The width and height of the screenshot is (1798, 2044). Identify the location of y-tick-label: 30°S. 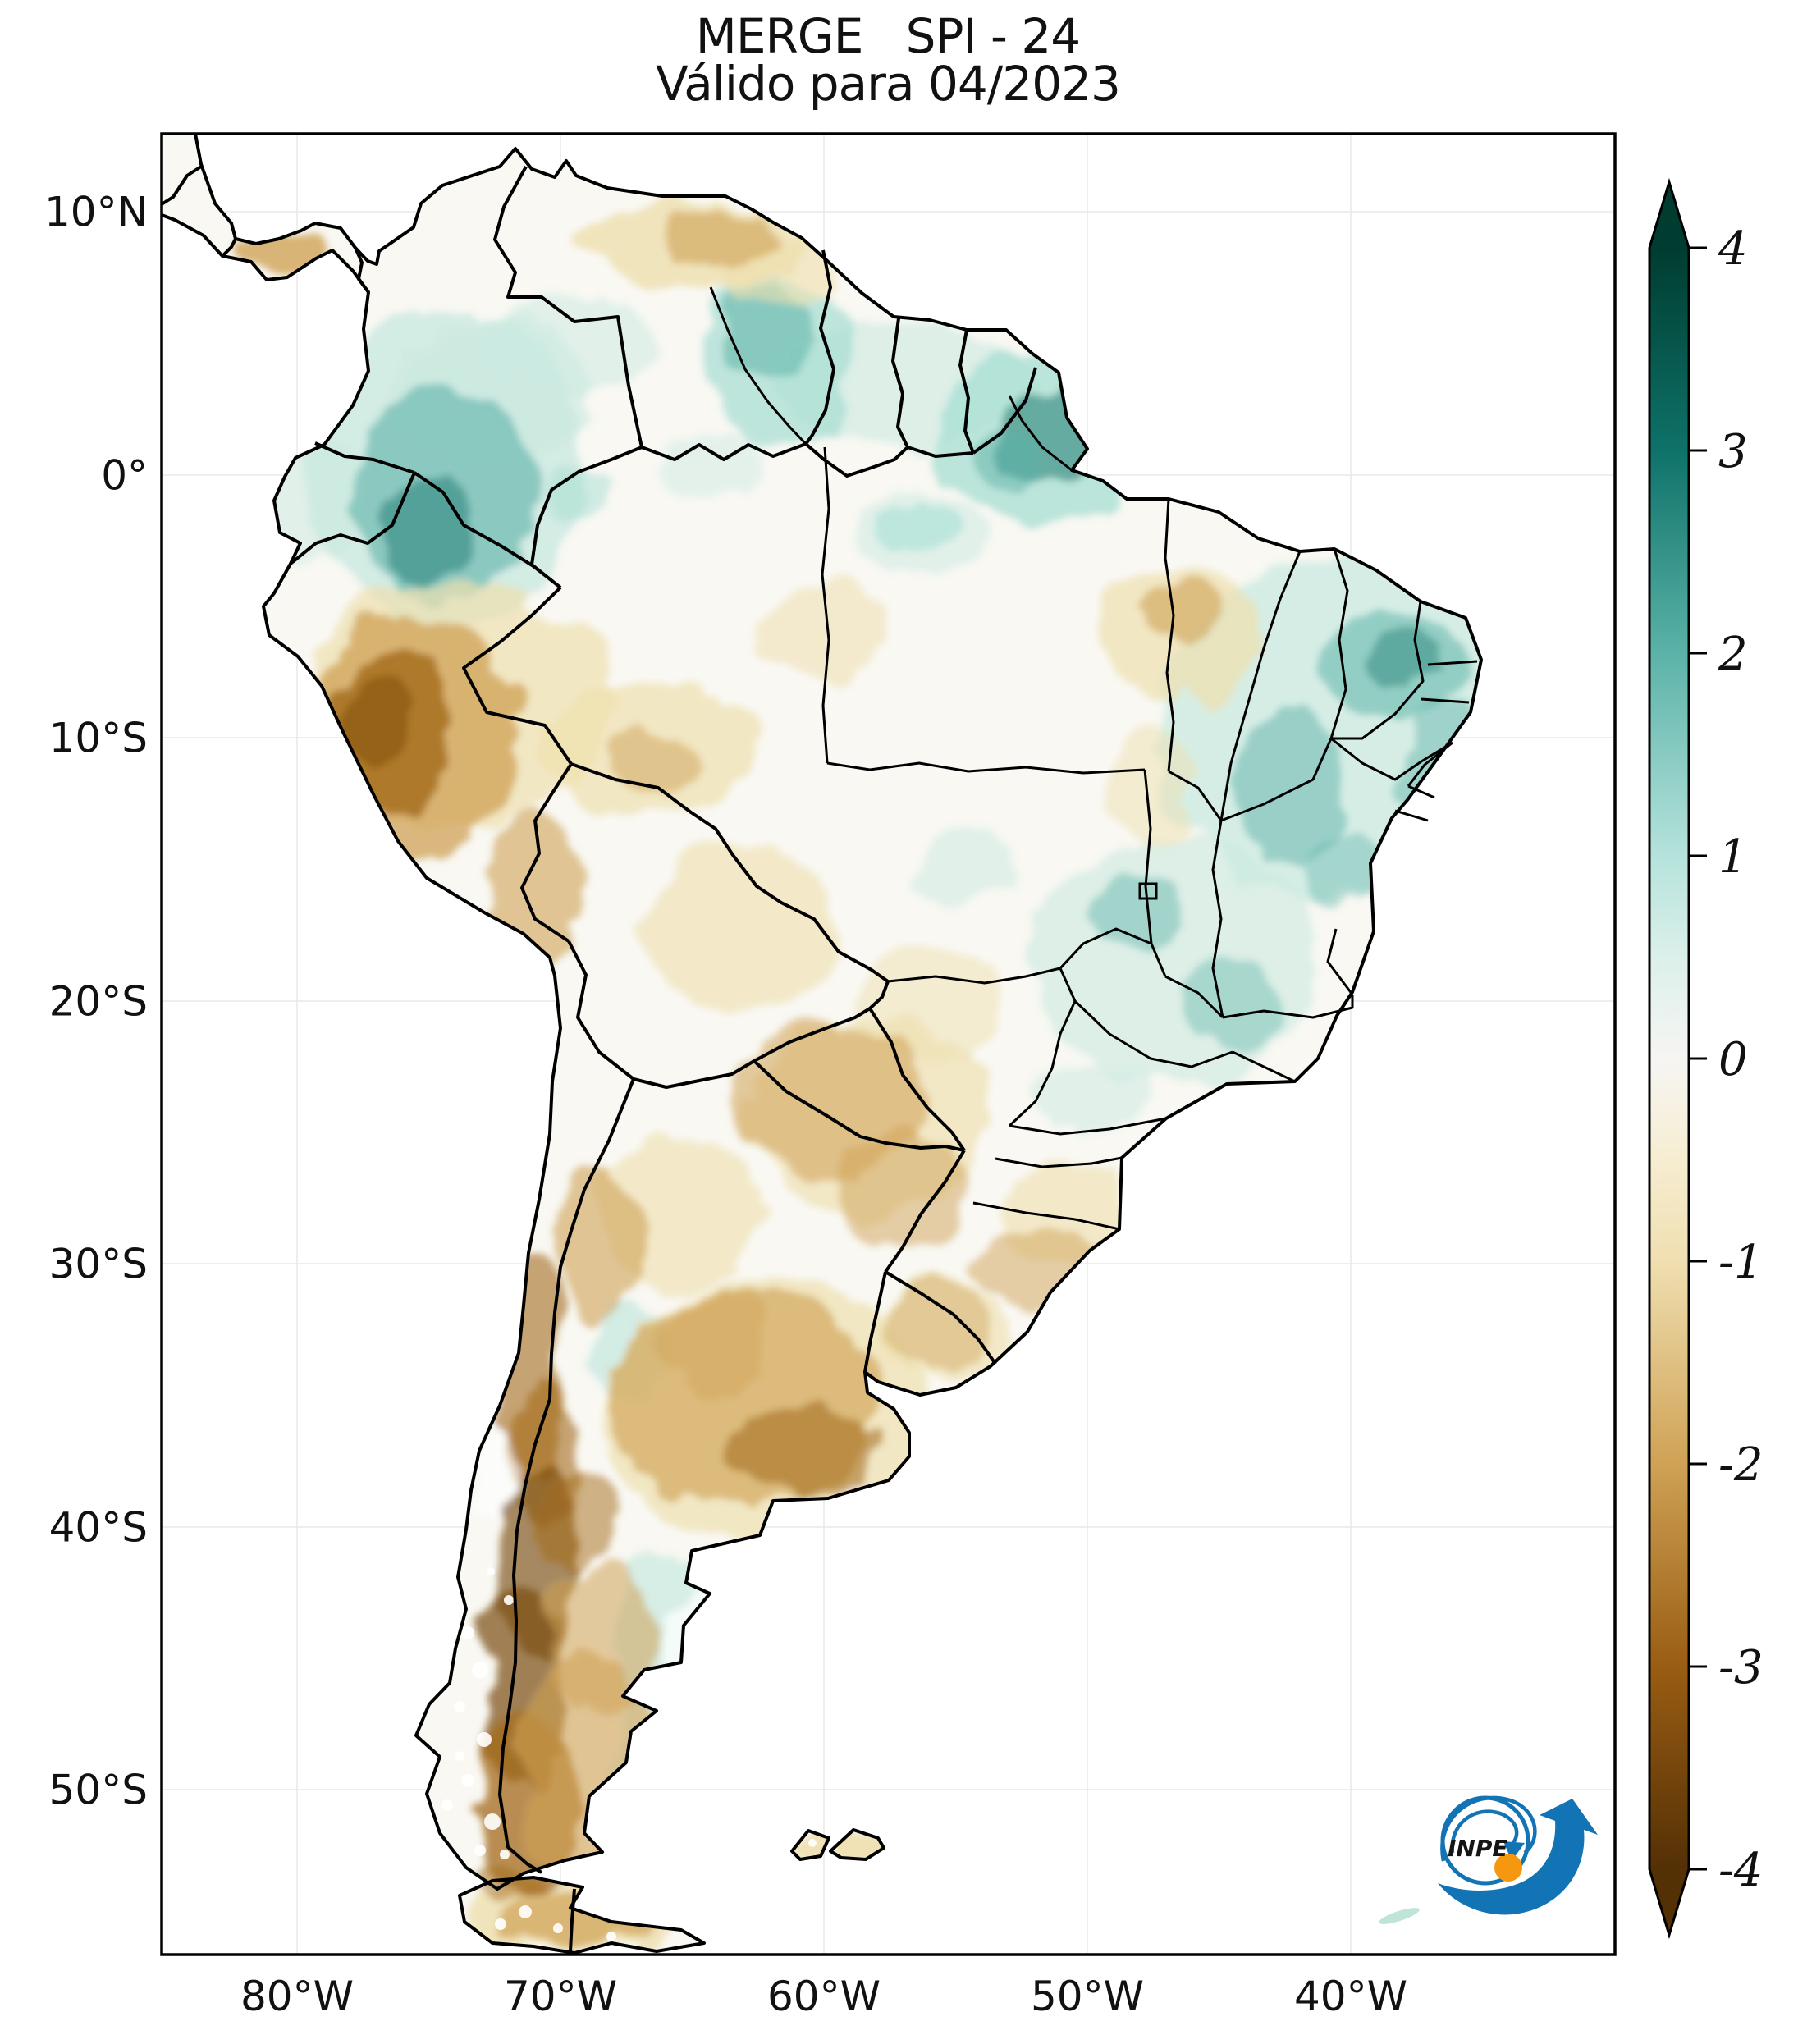
(98, 1264).